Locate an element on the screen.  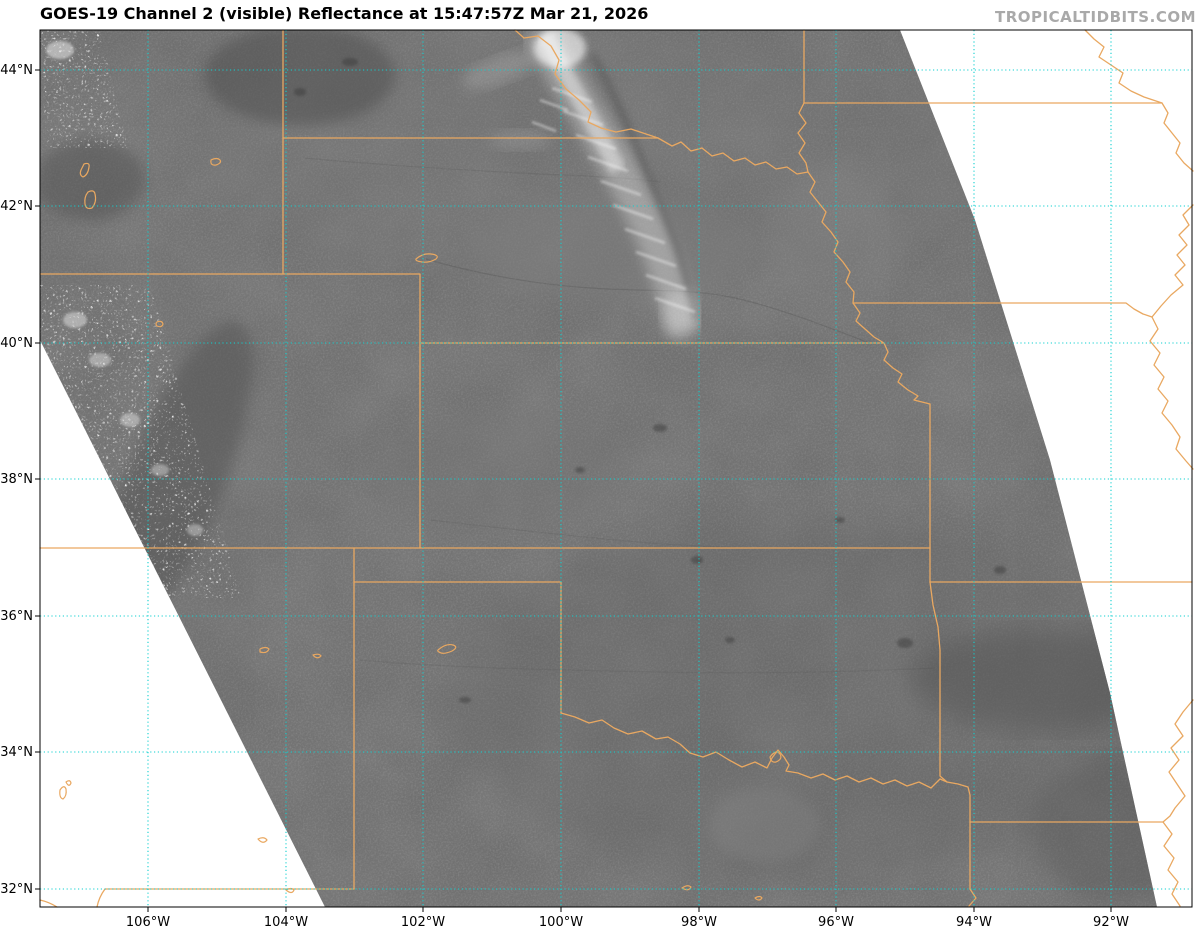
lon-tick-label: 94°W is located at coordinates (974, 922).